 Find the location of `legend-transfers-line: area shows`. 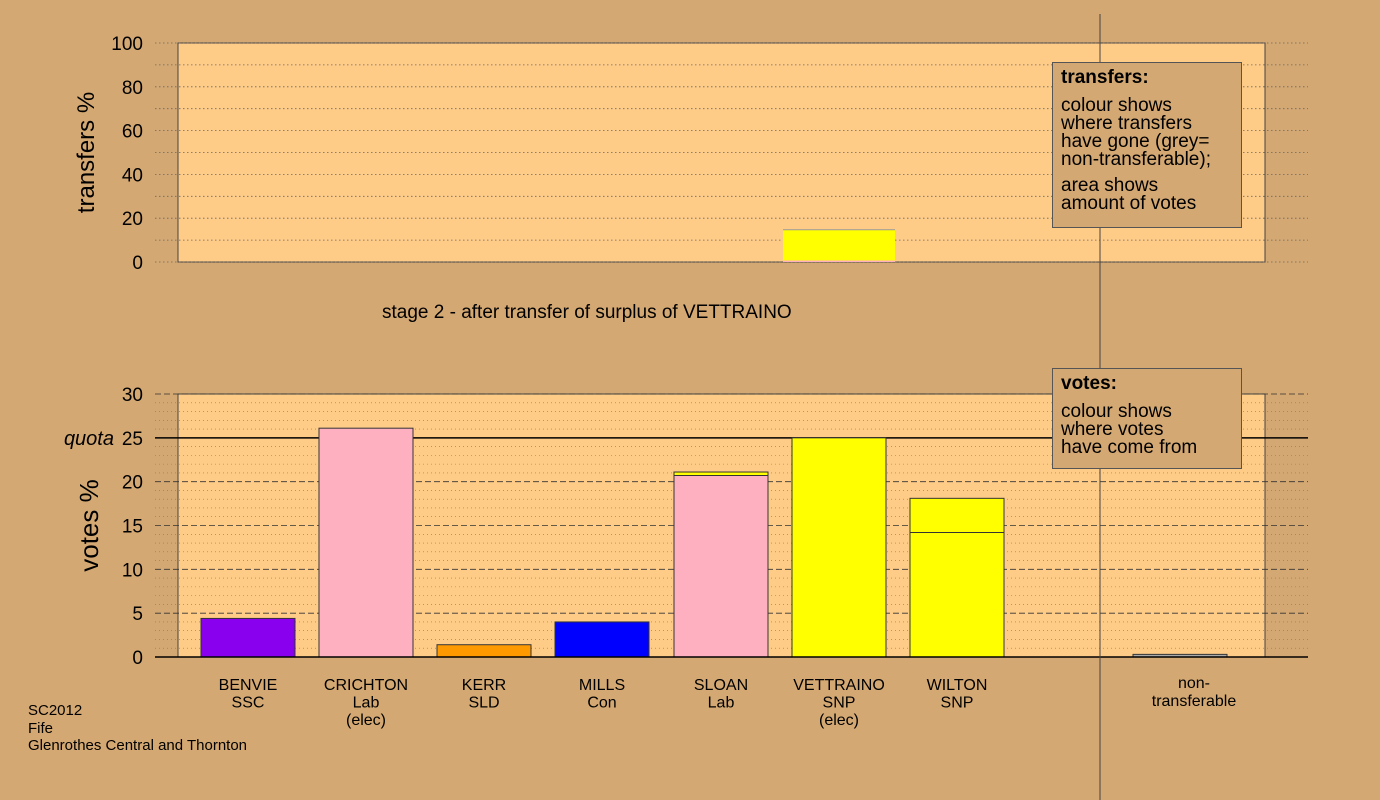

legend-transfers-line: area shows is located at coordinates (1110, 185).